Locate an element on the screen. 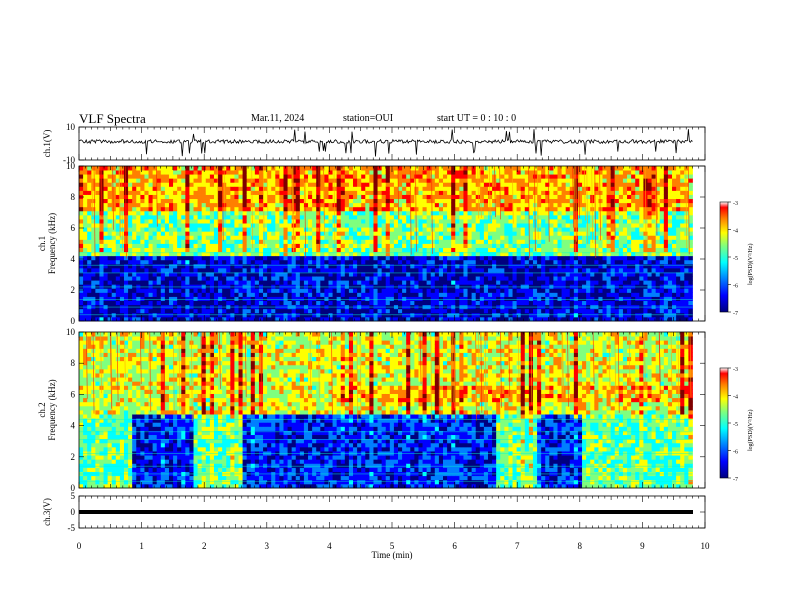 This screenshot has width=792, height=612. x-tick-label: 5 is located at coordinates (392, 546).